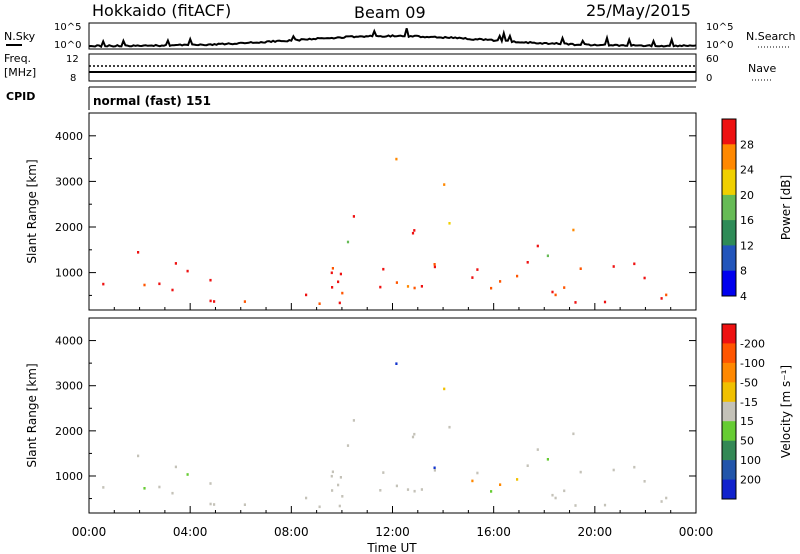  What do you see at coordinates (743, 296) in the screenshot?
I see `colorbar-tick-label: 4` at bounding box center [743, 296].